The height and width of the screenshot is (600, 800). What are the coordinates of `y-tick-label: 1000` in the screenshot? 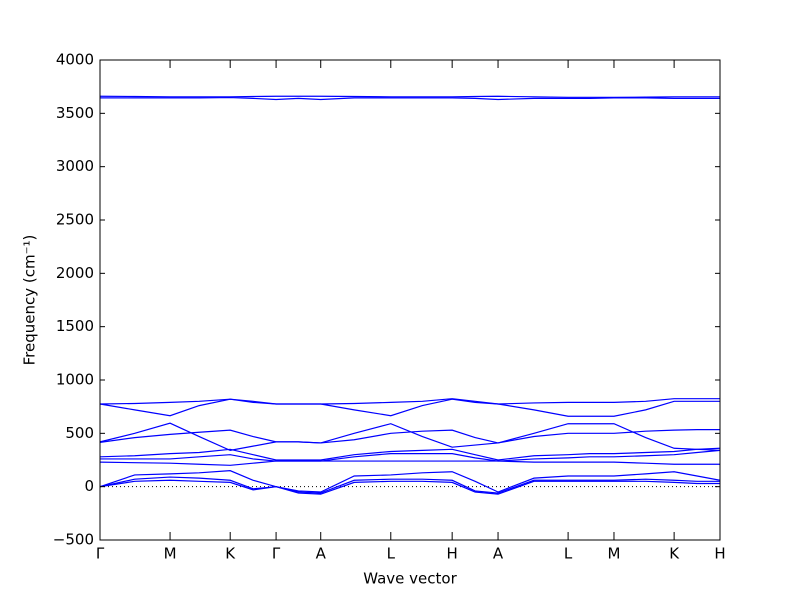 It's located at (75, 380).